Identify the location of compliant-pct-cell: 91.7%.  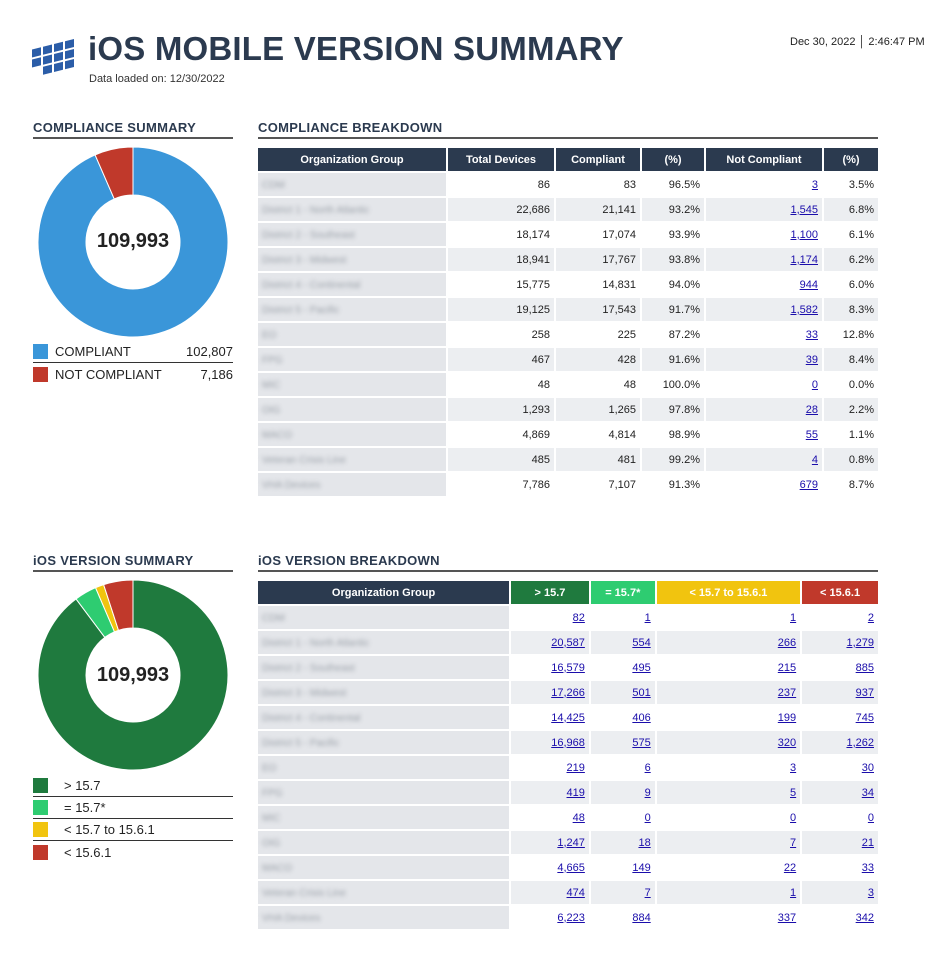
(673, 309).